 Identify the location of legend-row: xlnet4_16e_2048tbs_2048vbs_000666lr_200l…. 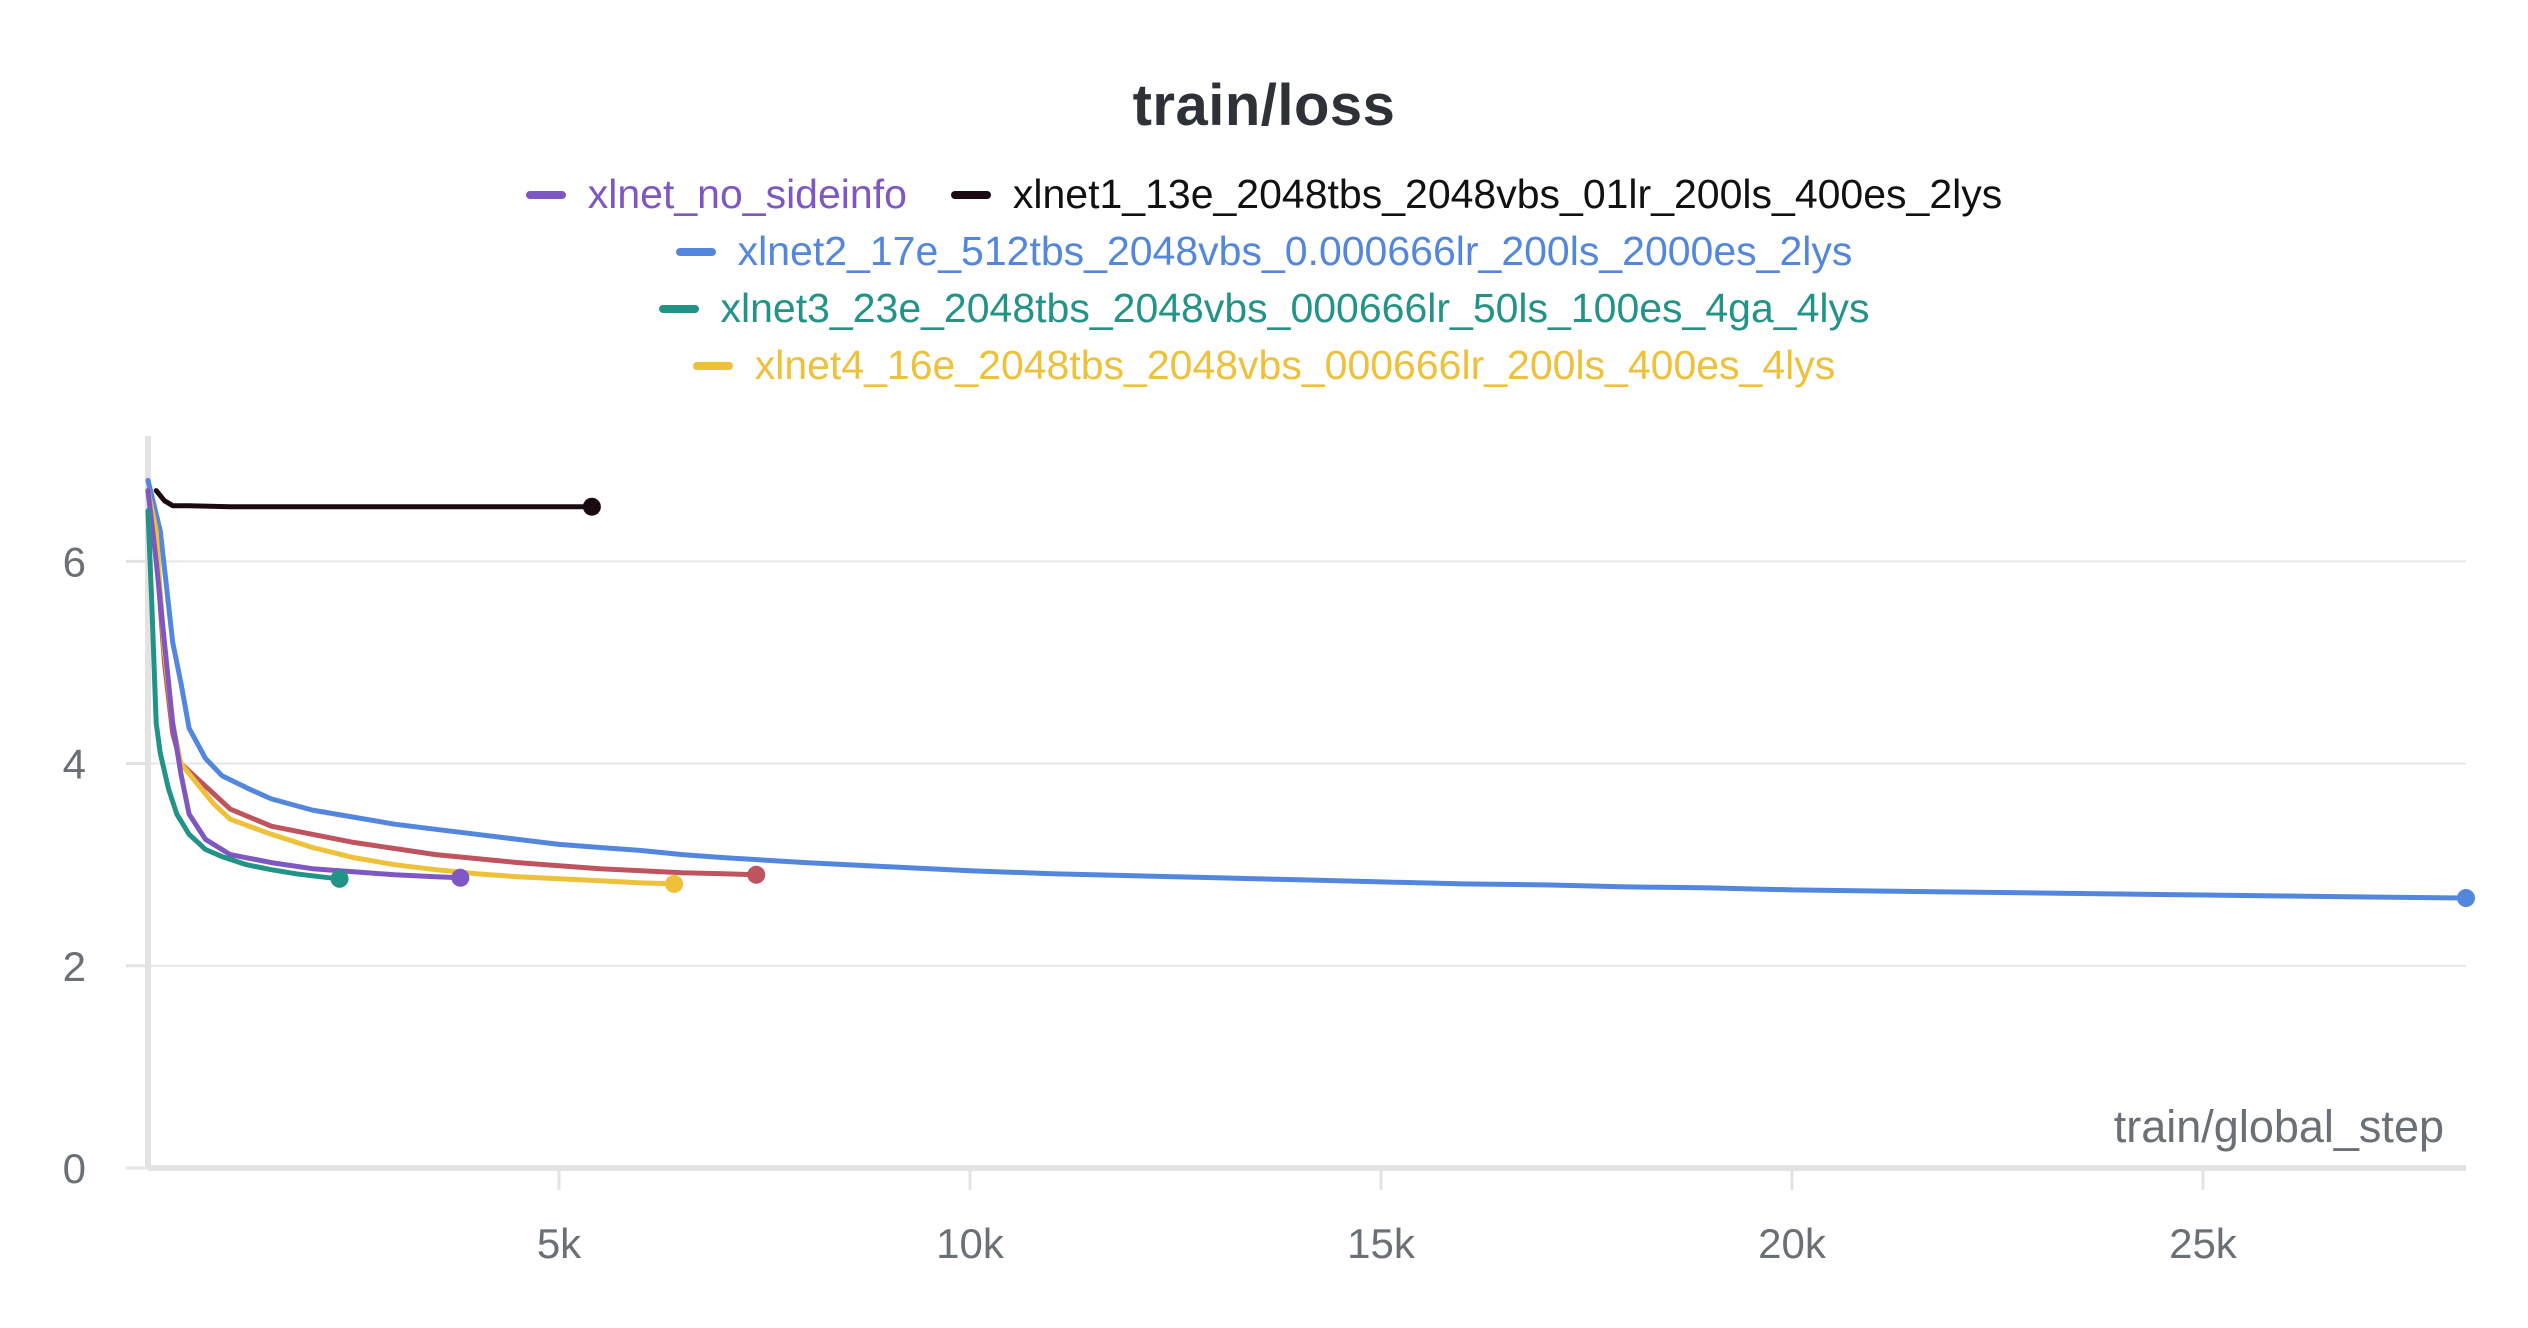
(1264, 365).